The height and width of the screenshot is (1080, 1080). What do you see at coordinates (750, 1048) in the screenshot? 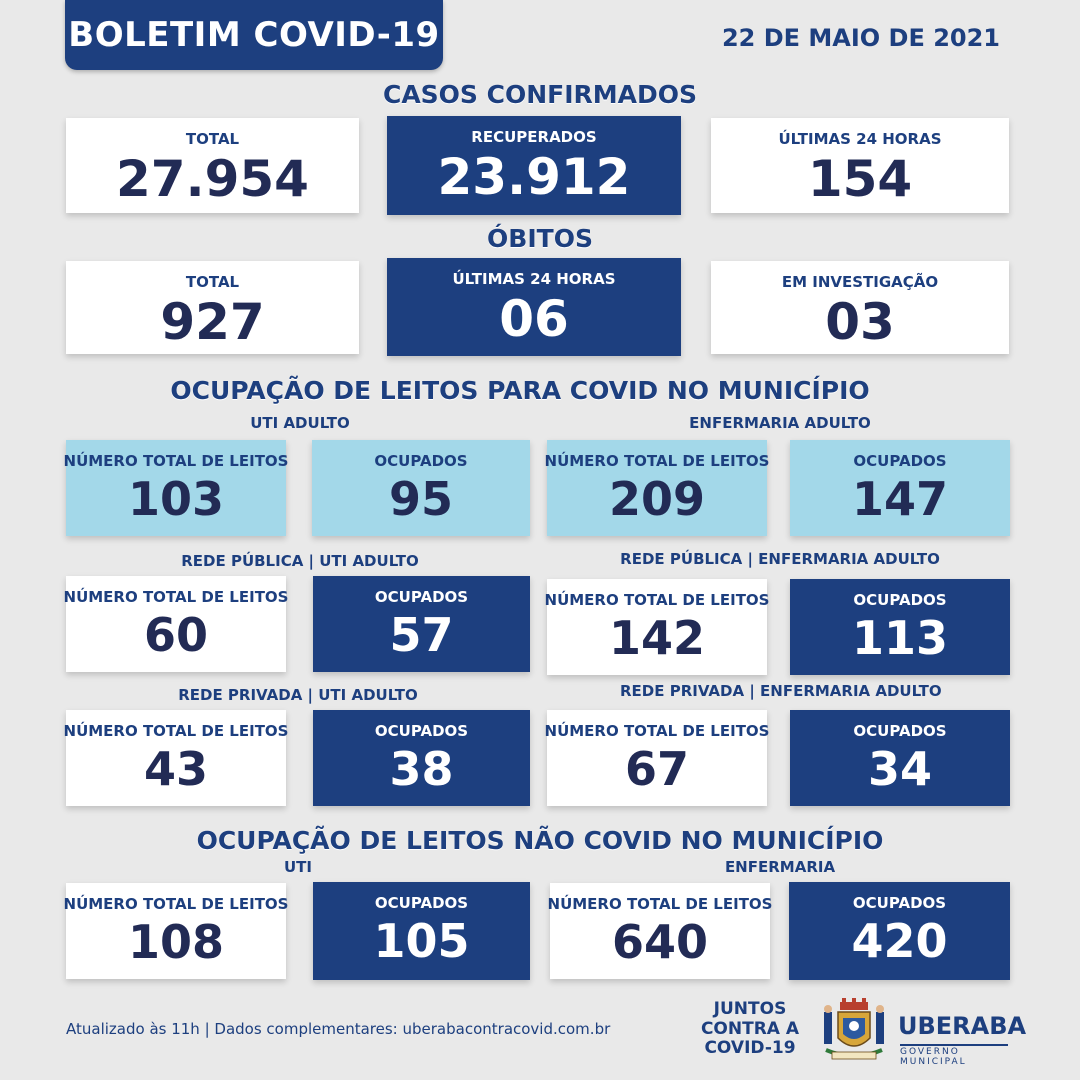
I see `campaign-line-3: COVID-19` at bounding box center [750, 1048].